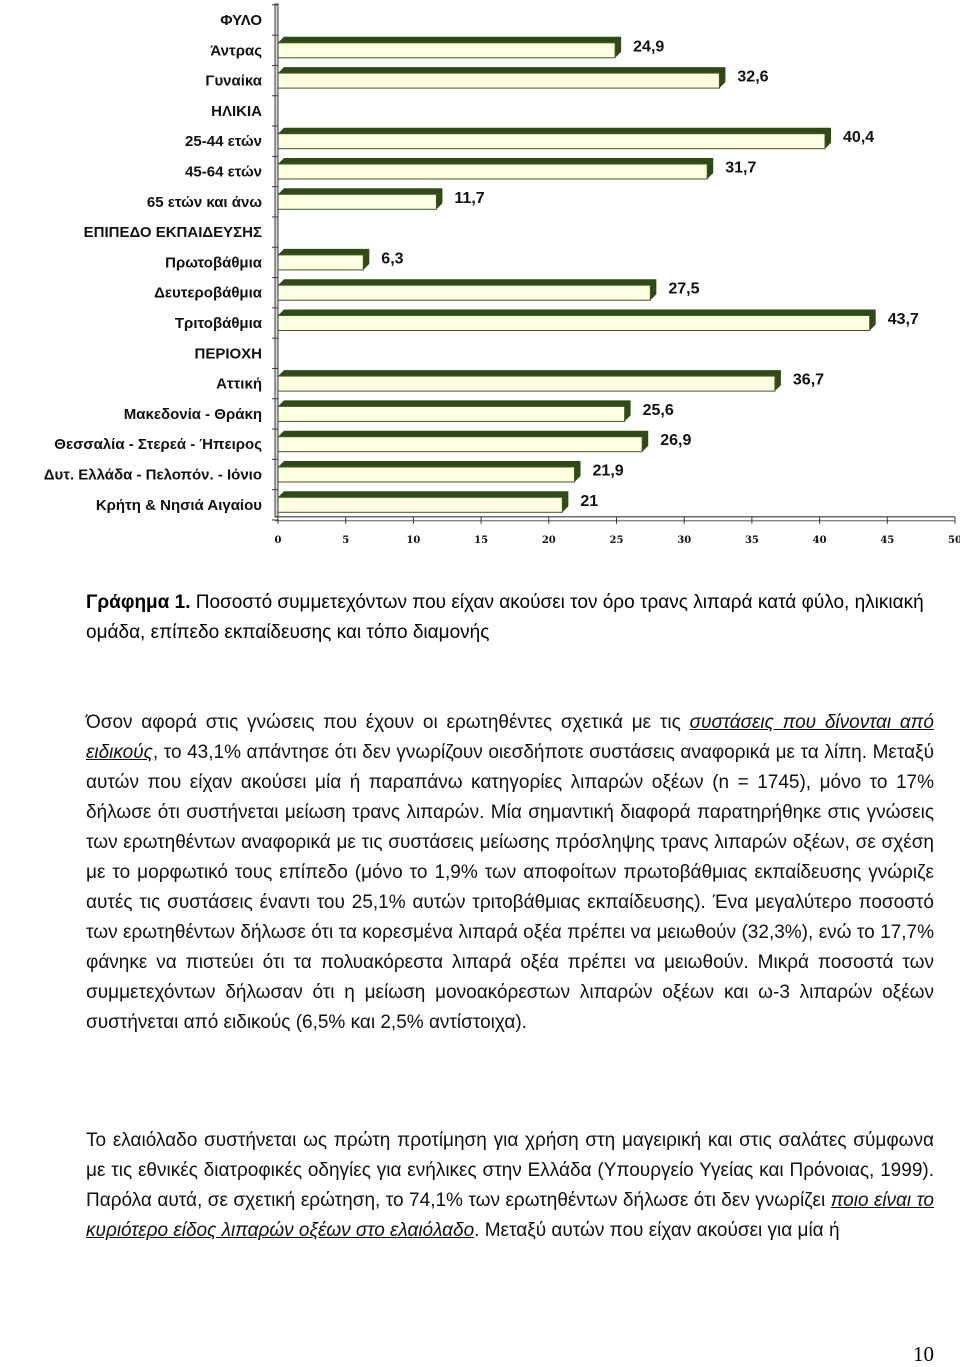 The width and height of the screenshot is (960, 1367). Describe the element at coordinates (683, 289) in the screenshot. I see `value-label: 27,5` at that location.